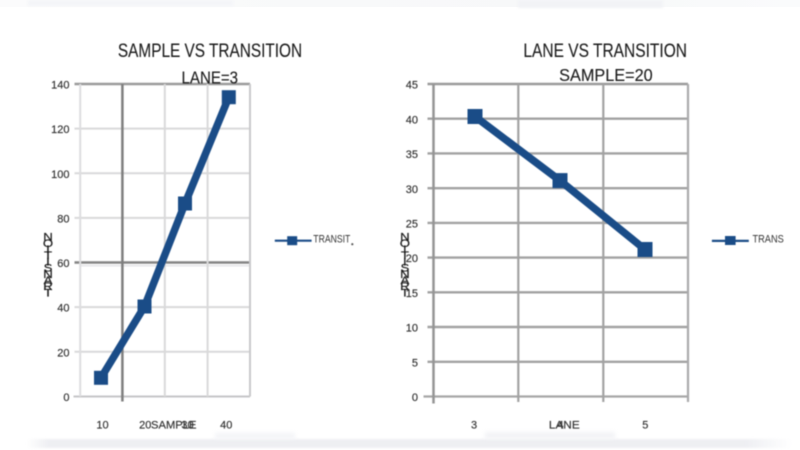 This screenshot has width=800, height=450. What do you see at coordinates (174, 426) in the screenshot?
I see `svg-text: SAMPLE` at bounding box center [174, 426].